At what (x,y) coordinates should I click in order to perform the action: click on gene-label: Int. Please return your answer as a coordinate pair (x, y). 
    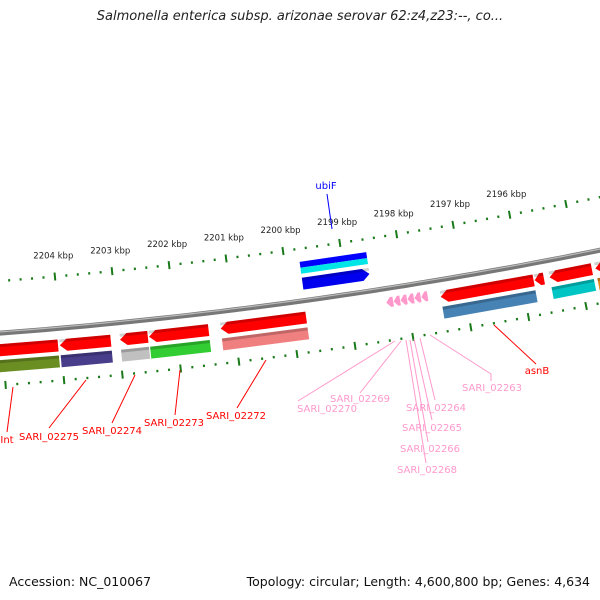
    Looking at the image, I should click on (6, 440).